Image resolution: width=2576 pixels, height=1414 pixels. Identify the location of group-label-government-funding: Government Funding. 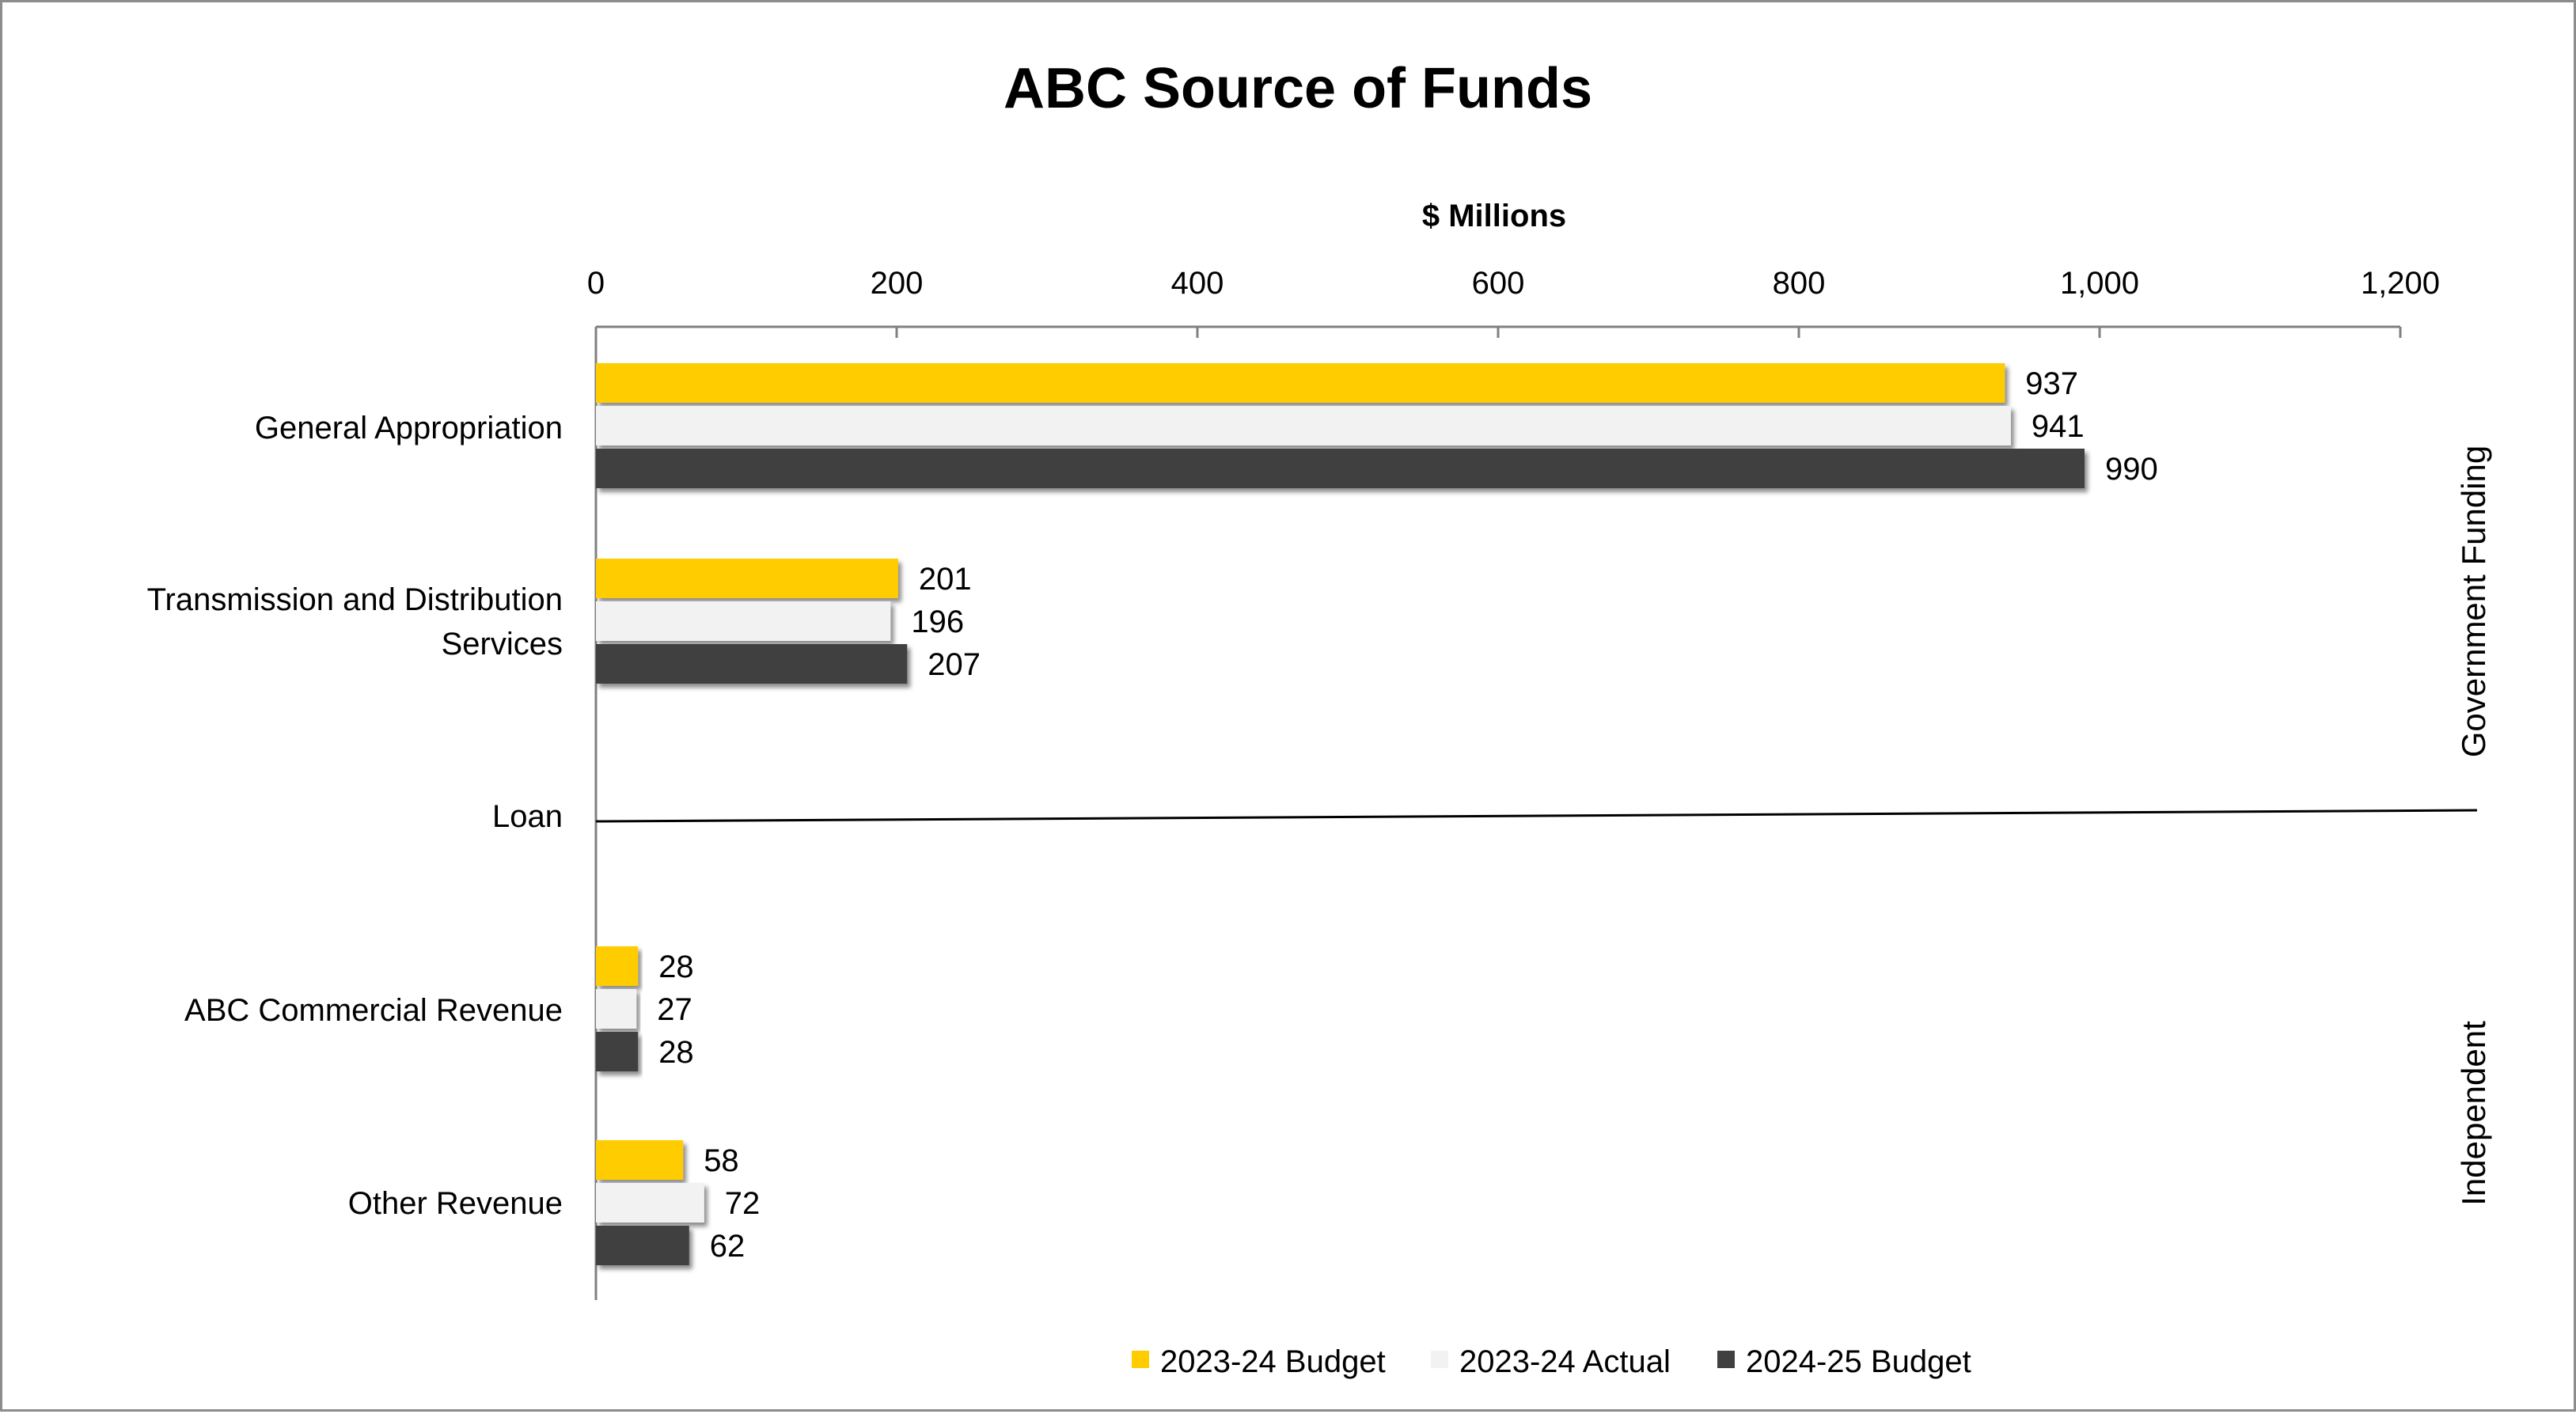
(2473, 601).